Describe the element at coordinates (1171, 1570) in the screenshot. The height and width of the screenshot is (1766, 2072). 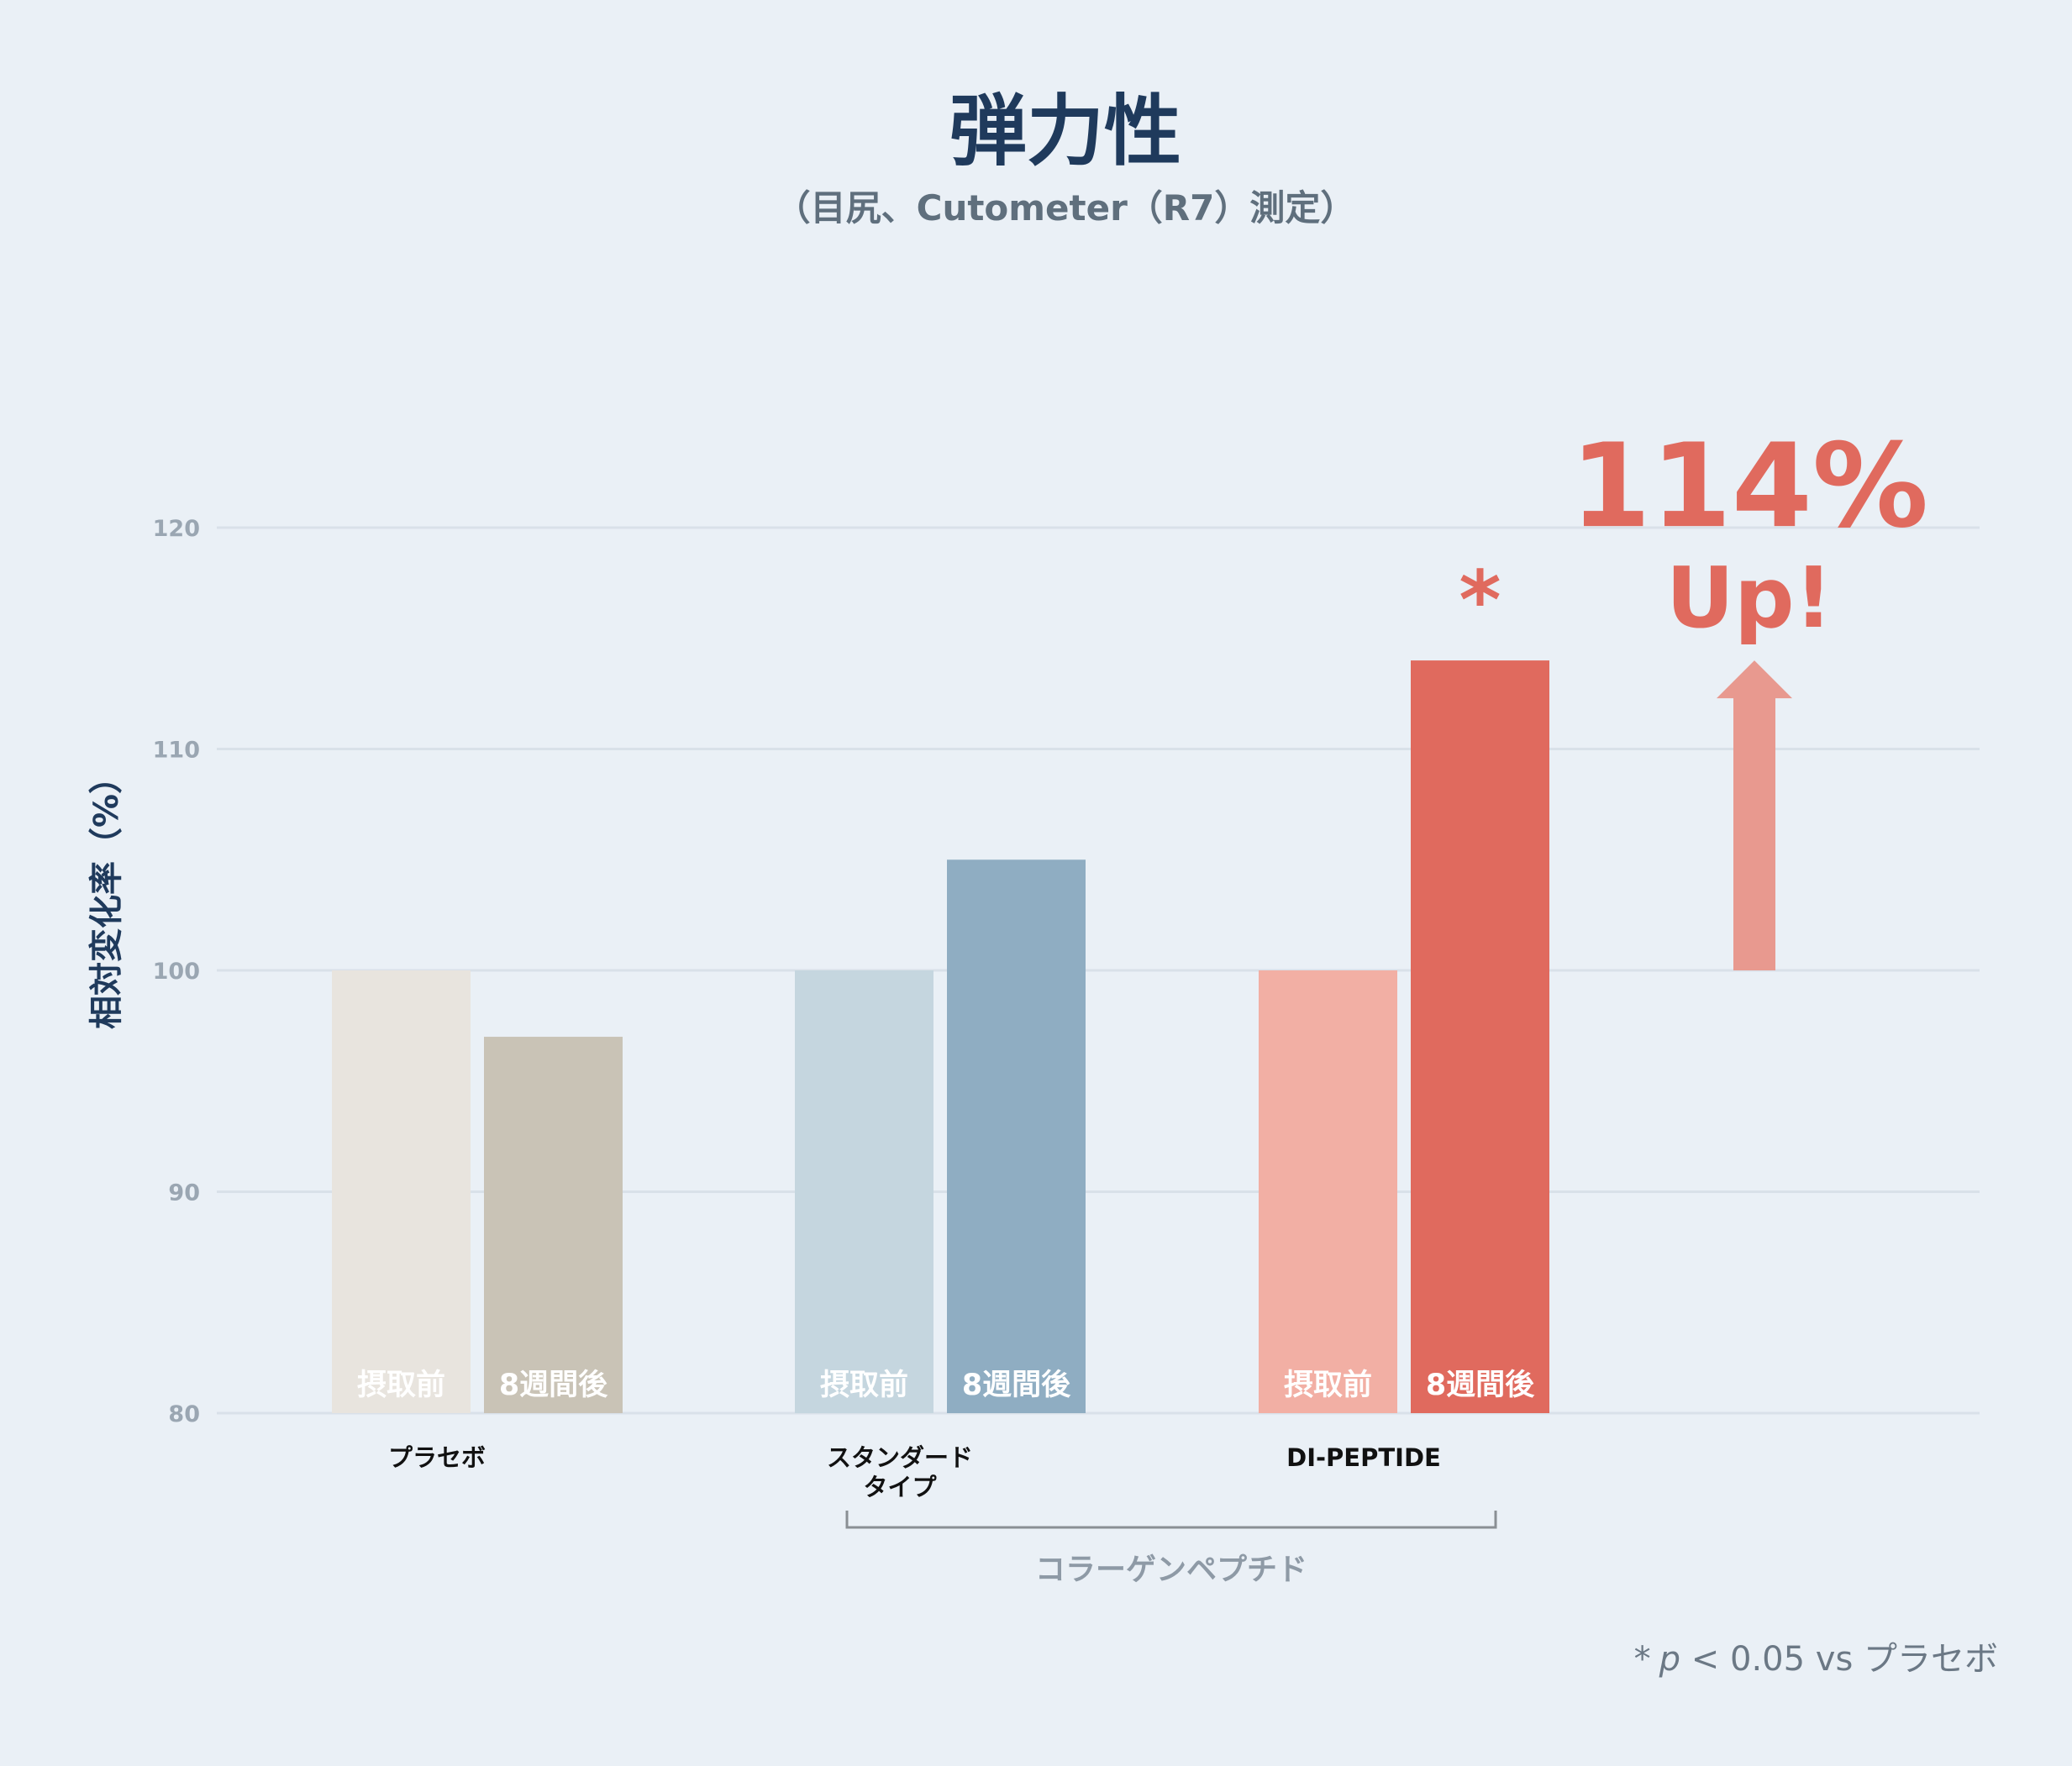
I see `group-bracket-label: コラーゲンペプチド` at that location.